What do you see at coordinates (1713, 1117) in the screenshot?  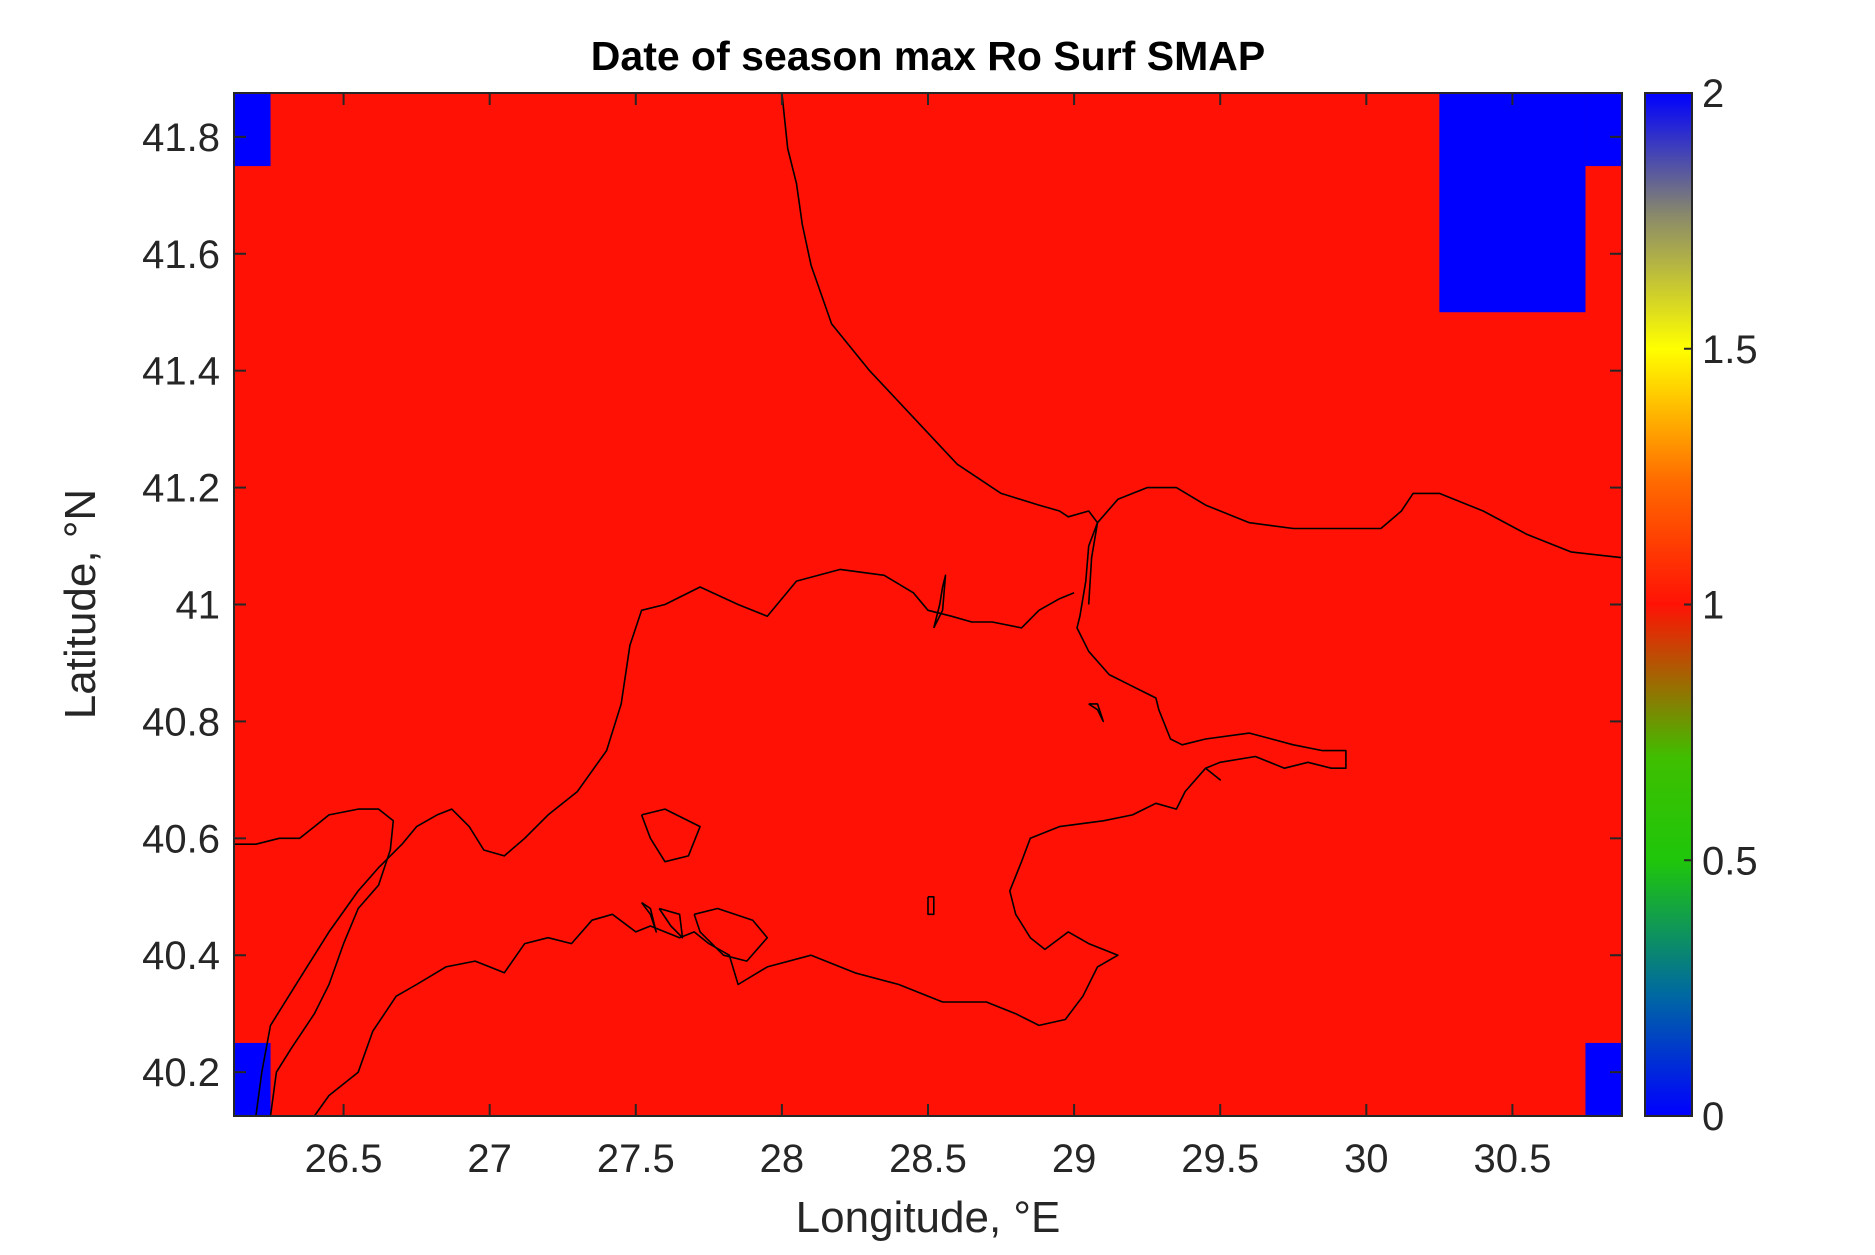 I see `colorbar-tick-label: 0` at bounding box center [1713, 1117].